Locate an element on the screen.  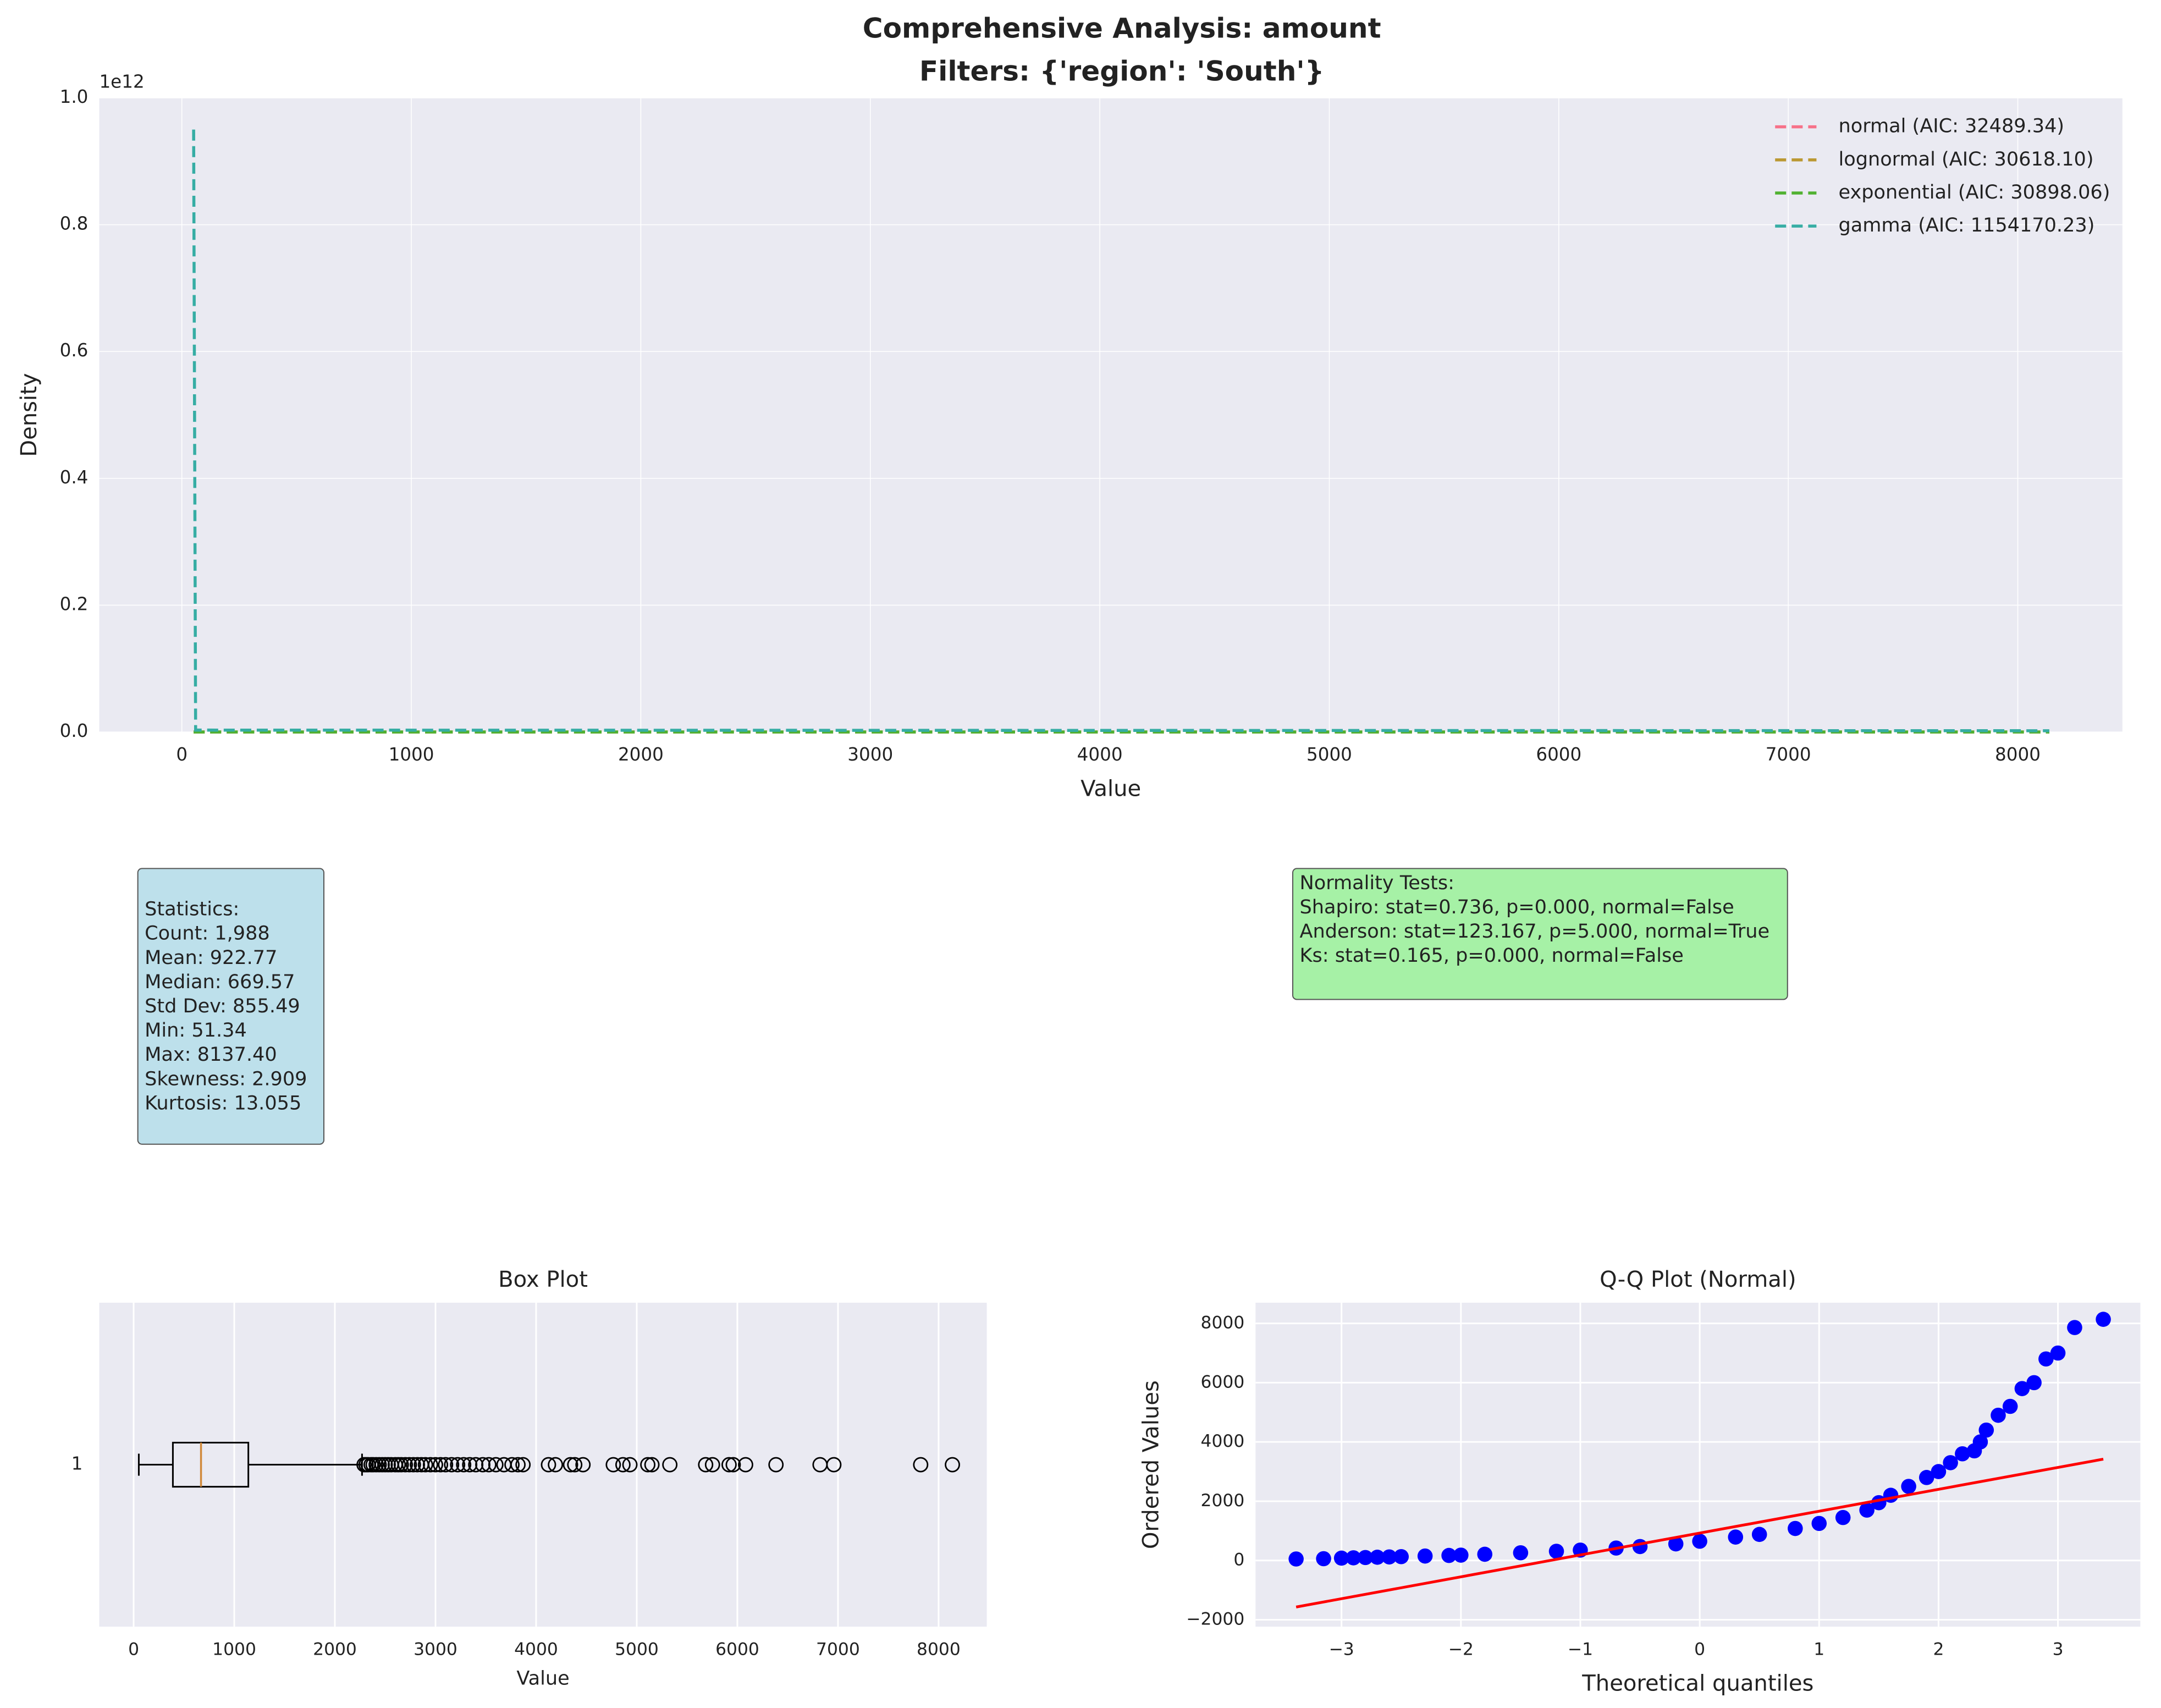
x-tick-label: 2000 is located at coordinates (641, 754).